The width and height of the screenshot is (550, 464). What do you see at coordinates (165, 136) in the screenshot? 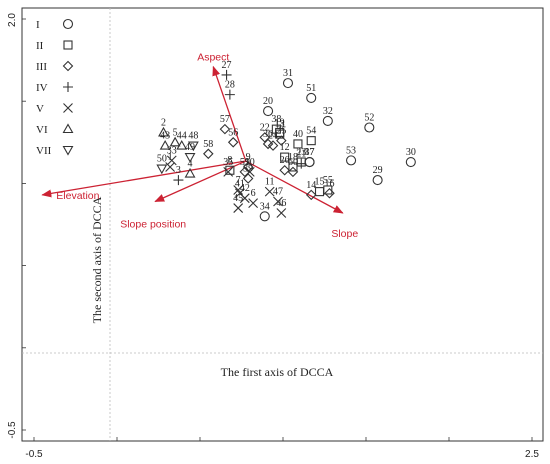
I see `sample-label-43: 43` at bounding box center [165, 136].